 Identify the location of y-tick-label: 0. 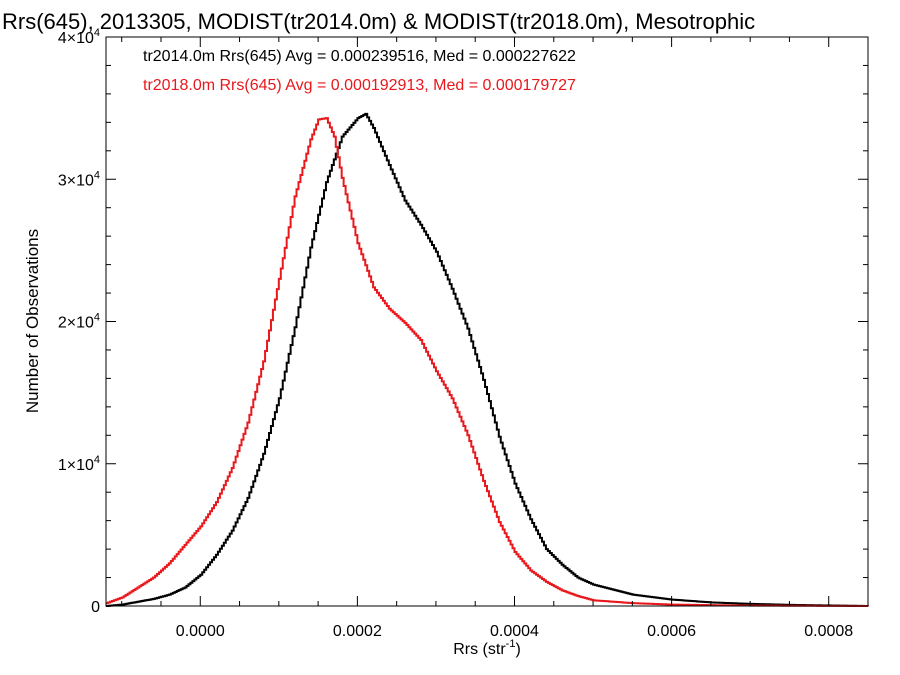
(95, 607).